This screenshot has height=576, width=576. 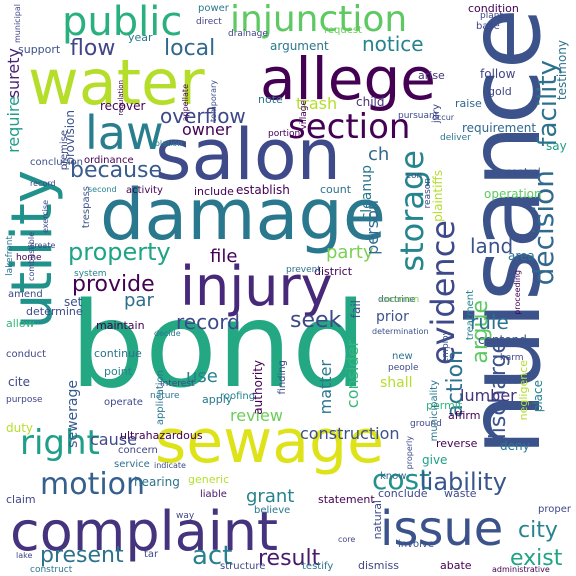 What do you see at coordinates (73, 302) in the screenshot?
I see `word-set: set` at bounding box center [73, 302].